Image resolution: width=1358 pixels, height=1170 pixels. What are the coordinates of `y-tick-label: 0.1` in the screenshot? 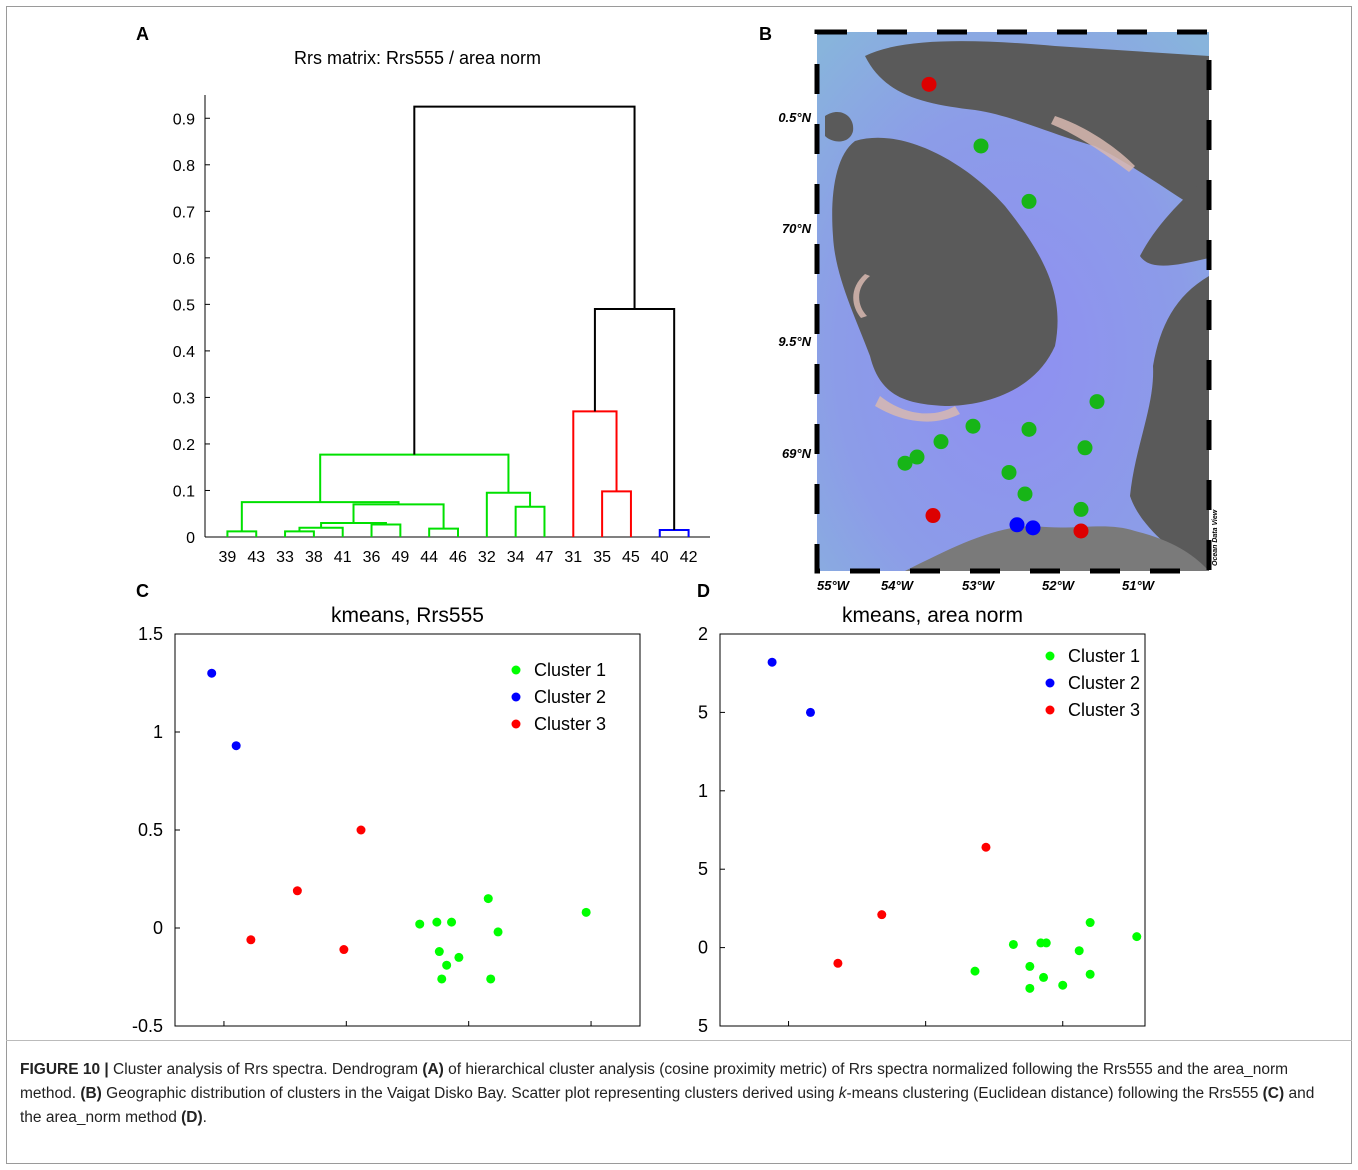 It's located at (184, 491).